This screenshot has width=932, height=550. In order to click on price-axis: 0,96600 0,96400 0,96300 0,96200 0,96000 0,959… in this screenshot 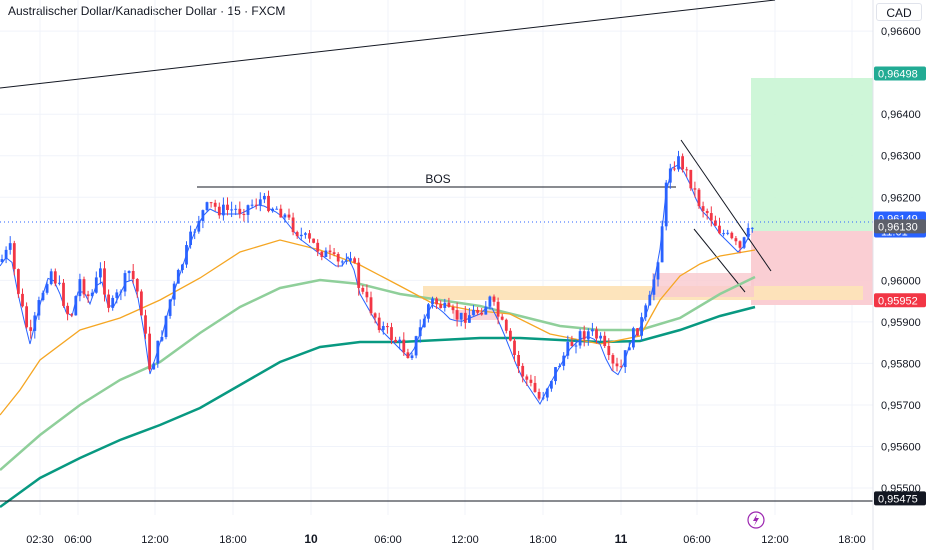, I will do `click(901, 260)`.